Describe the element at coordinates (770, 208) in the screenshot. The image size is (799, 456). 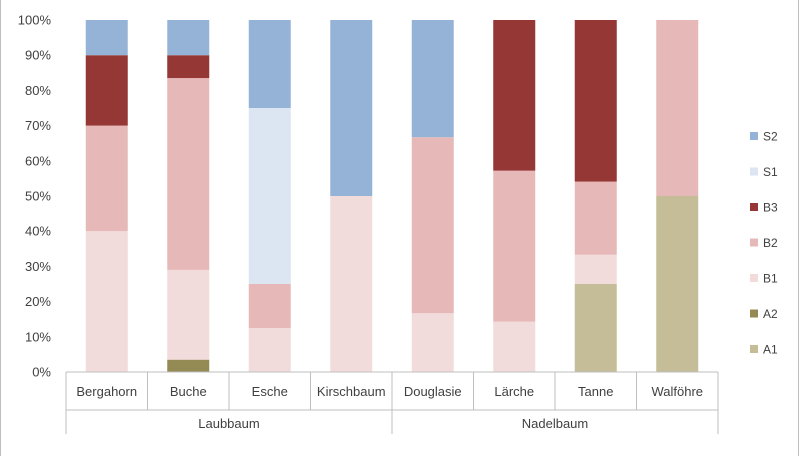
I see `legend-label-b3: B3` at that location.